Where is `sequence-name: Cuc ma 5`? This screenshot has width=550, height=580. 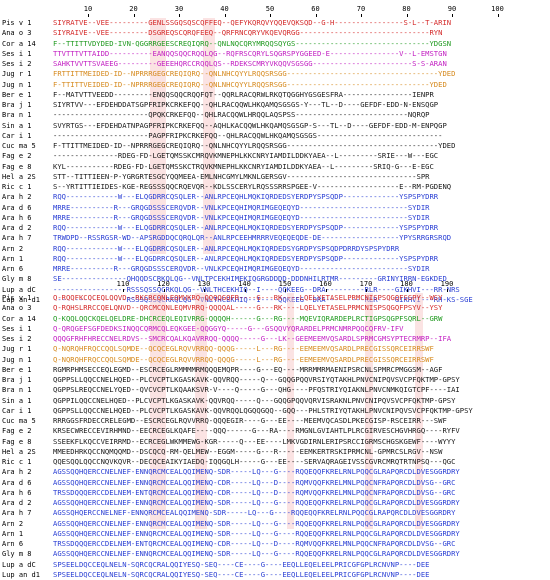
sequence-name: Cuc ma 5 is located at coordinates (19, 421).